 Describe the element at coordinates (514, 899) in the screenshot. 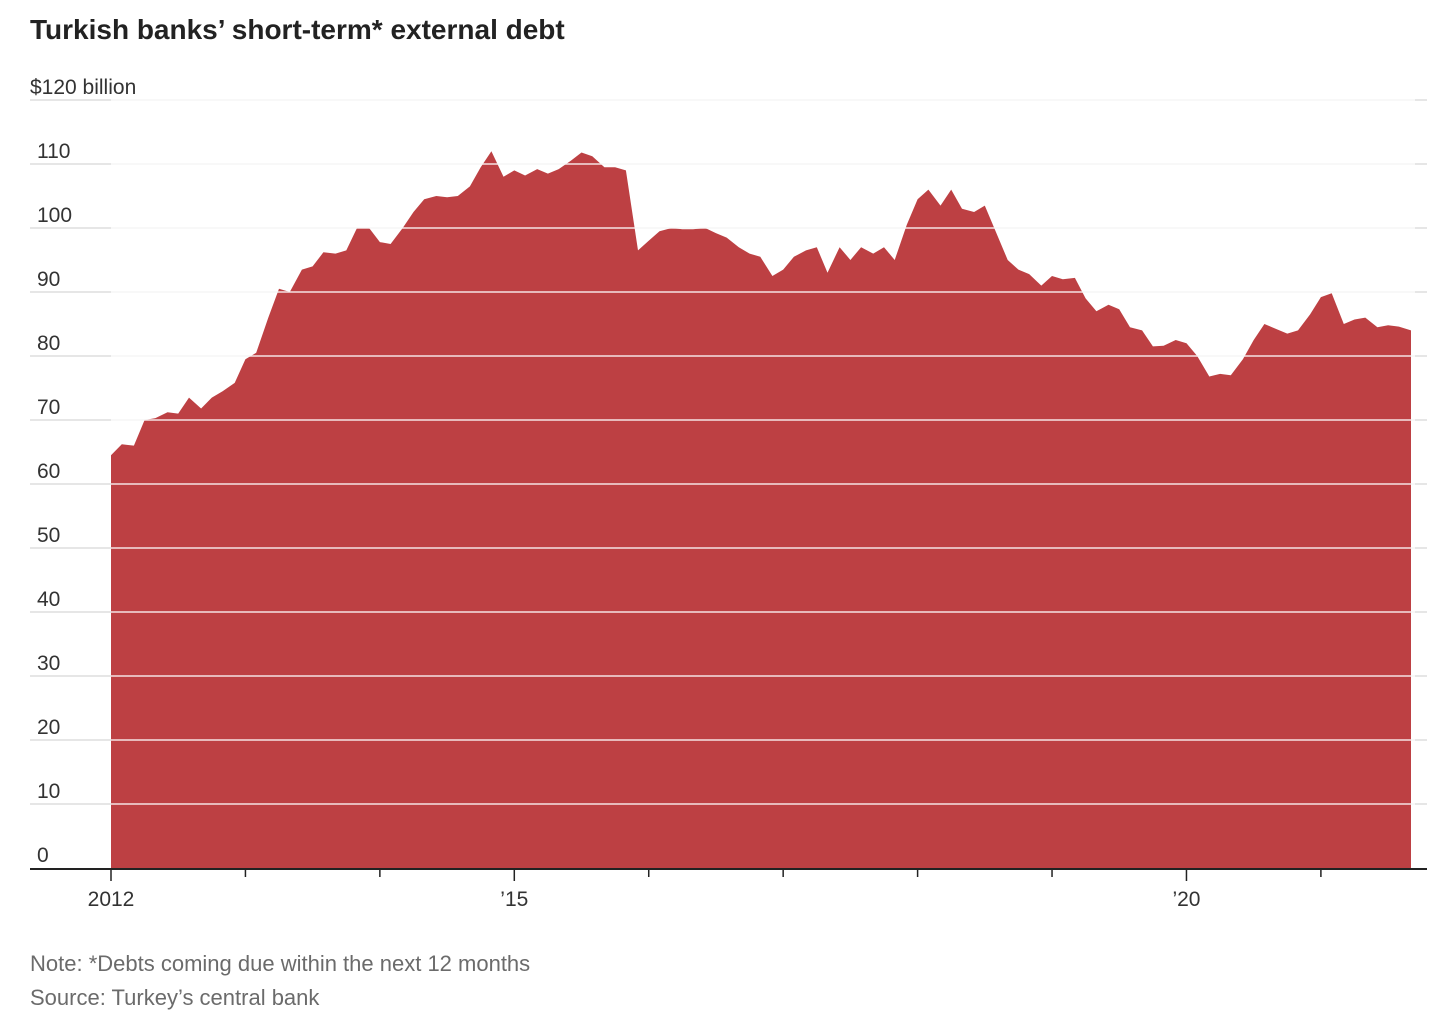

I see `x-tick-label-2015: ’15` at that location.